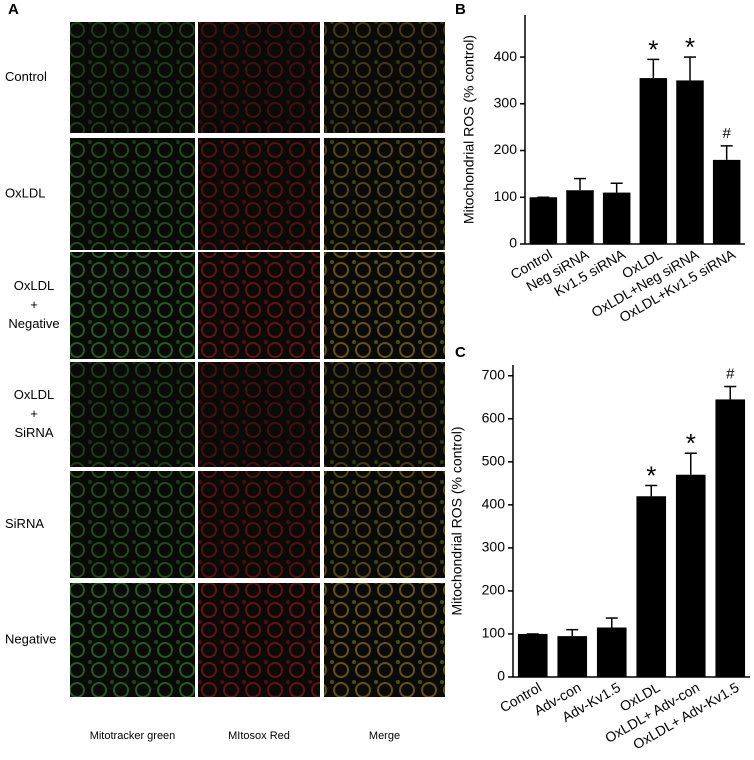 Image resolution: width=754 pixels, height=760 pixels. I want to click on y-tick-label: 700, so click(494, 374).